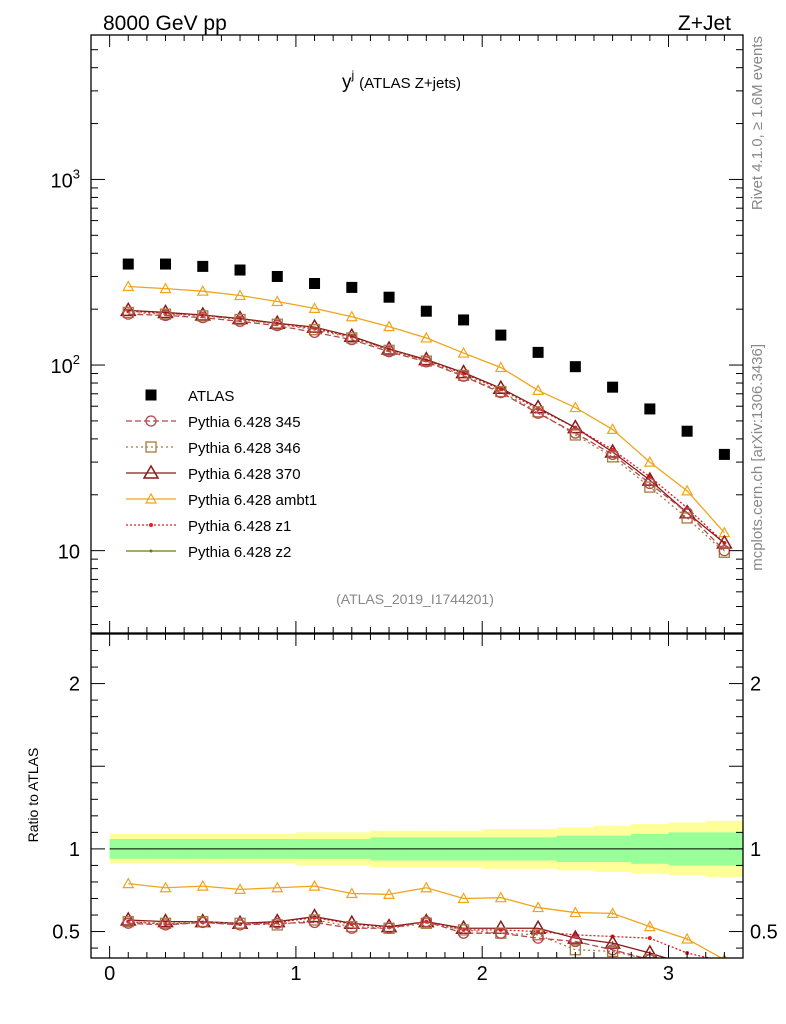  Describe the element at coordinates (668, 974) in the screenshot. I see `x-tick-label: 3` at that location.